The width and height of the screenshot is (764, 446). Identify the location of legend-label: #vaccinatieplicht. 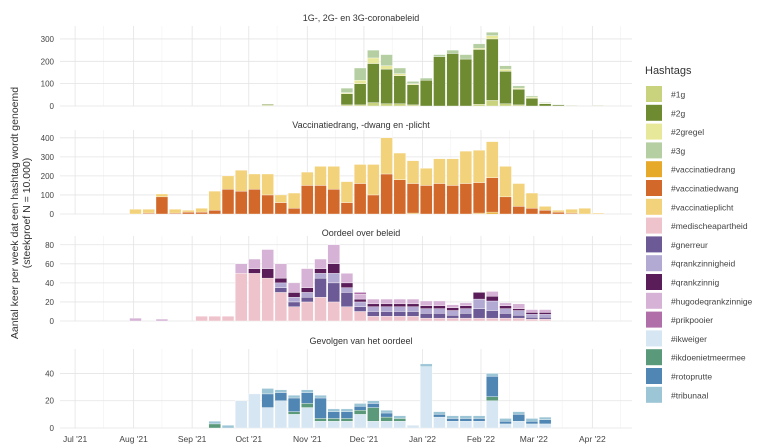
(702, 207).